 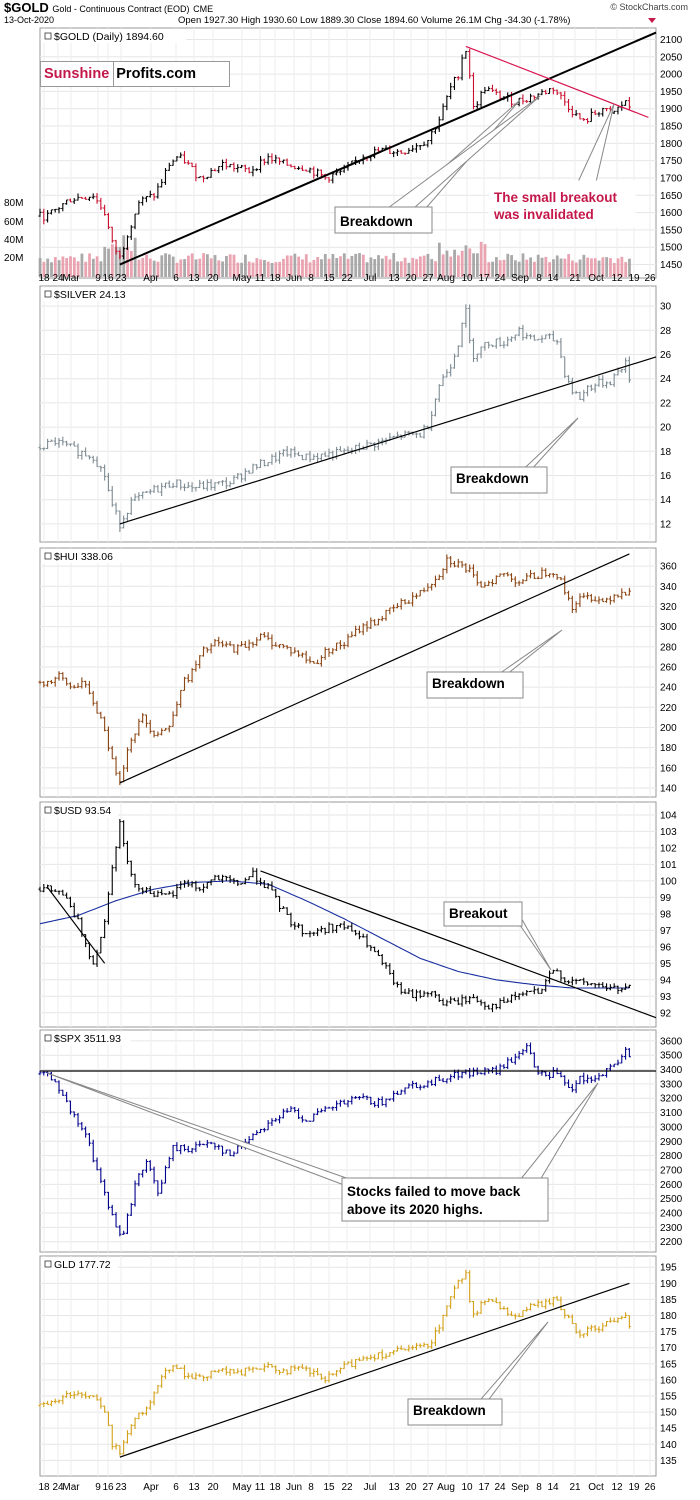 What do you see at coordinates (671, 1041) in the screenshot?
I see `y-tick-label: 3600` at bounding box center [671, 1041].